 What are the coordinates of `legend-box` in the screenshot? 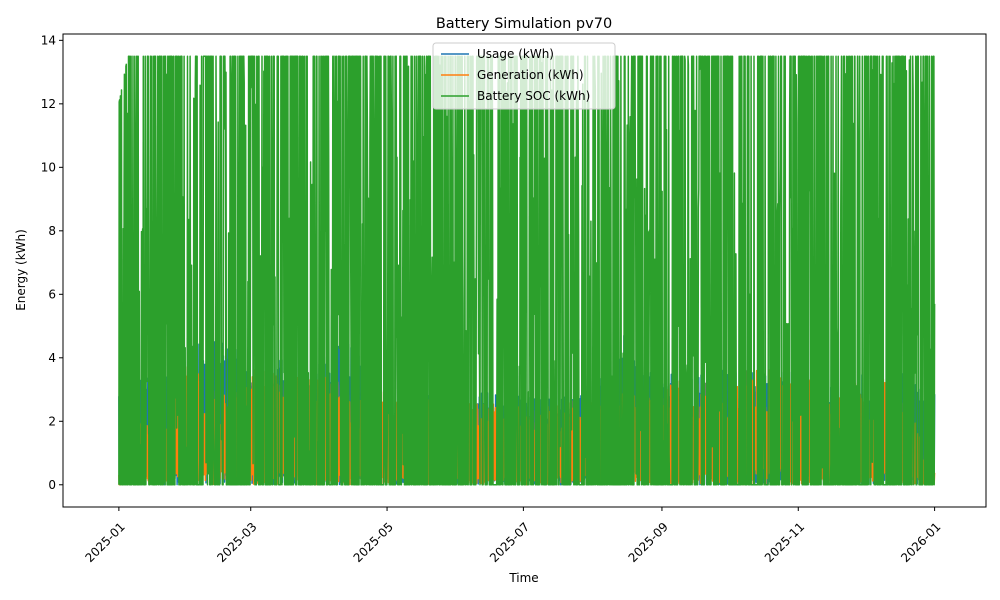 It's located at (524, 76).